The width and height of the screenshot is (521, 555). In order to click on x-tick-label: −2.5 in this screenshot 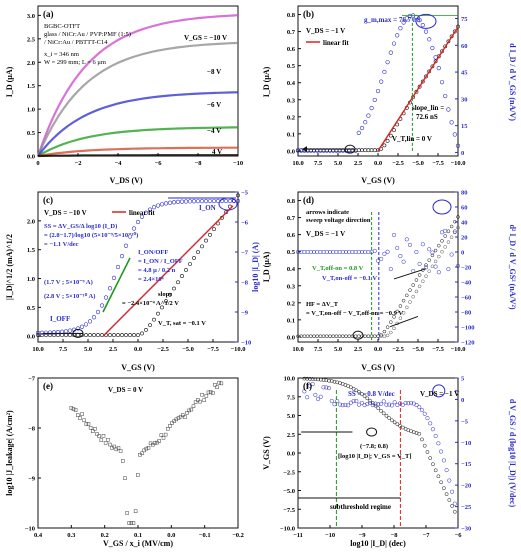, I will do `click(163, 349)`.